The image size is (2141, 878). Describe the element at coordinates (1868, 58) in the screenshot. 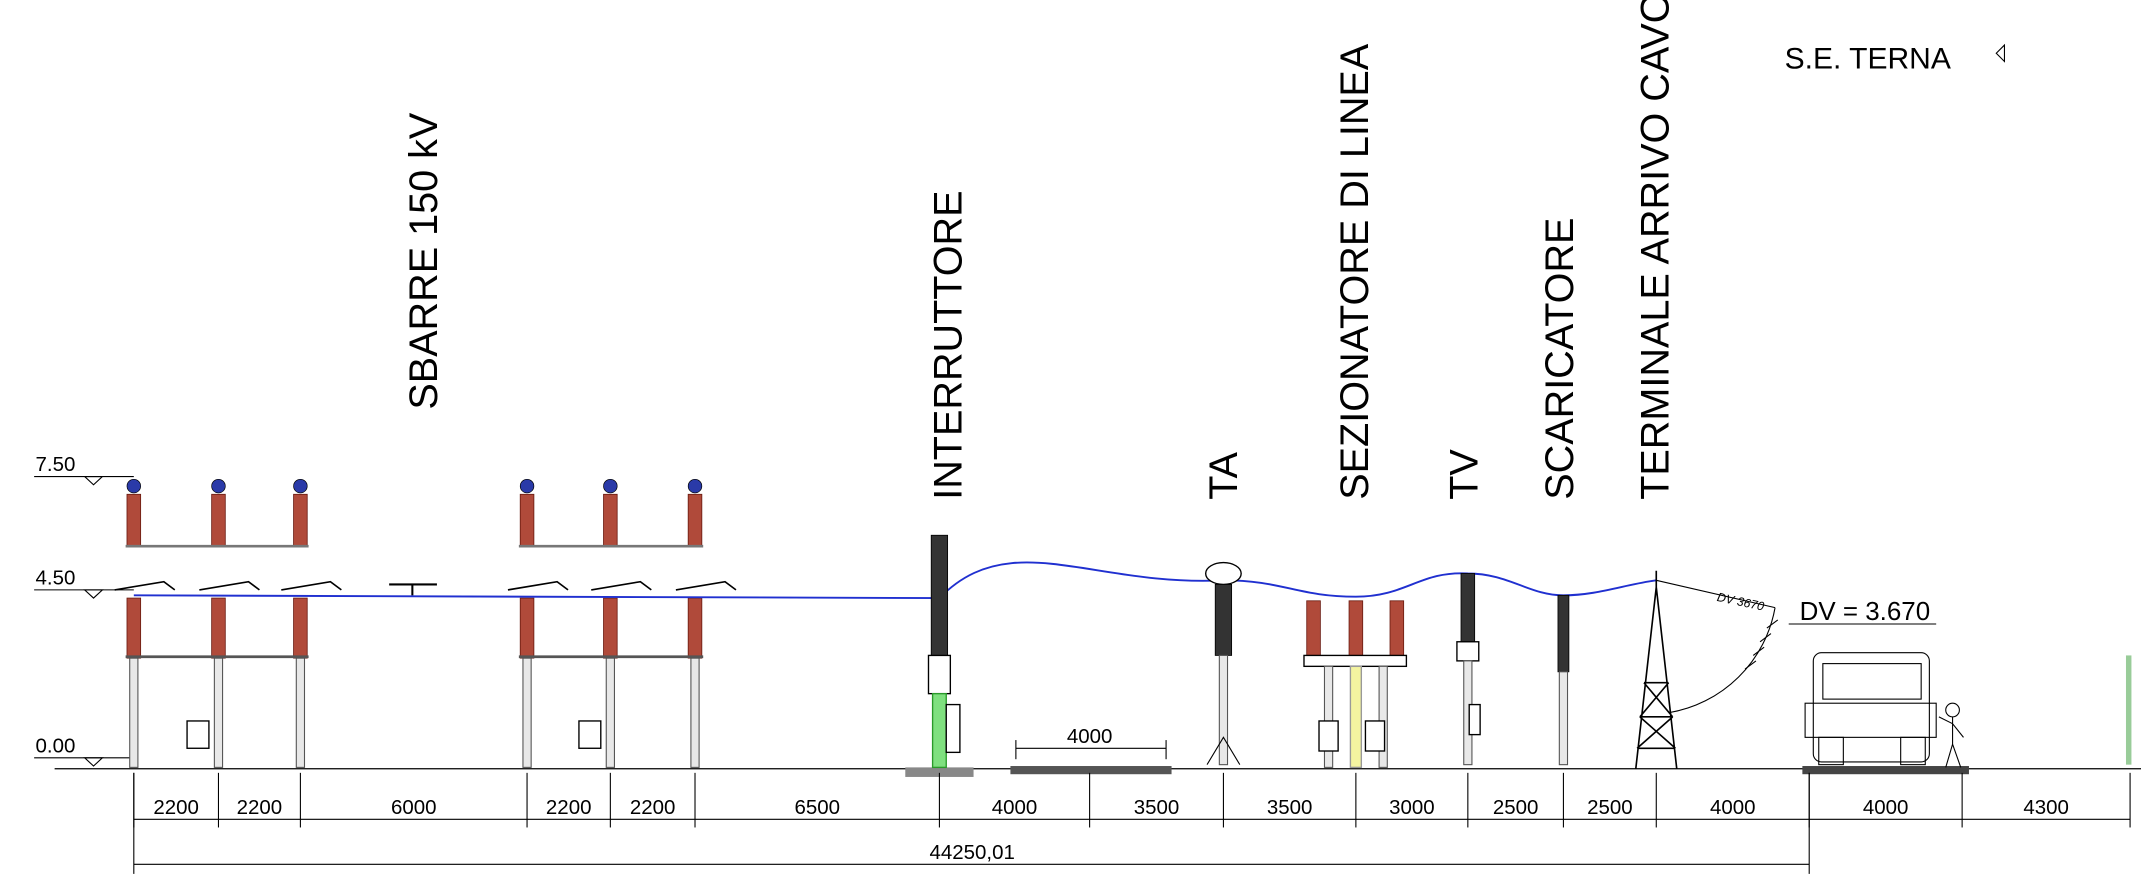

I see `station-title: S.E. TERNA` at that location.